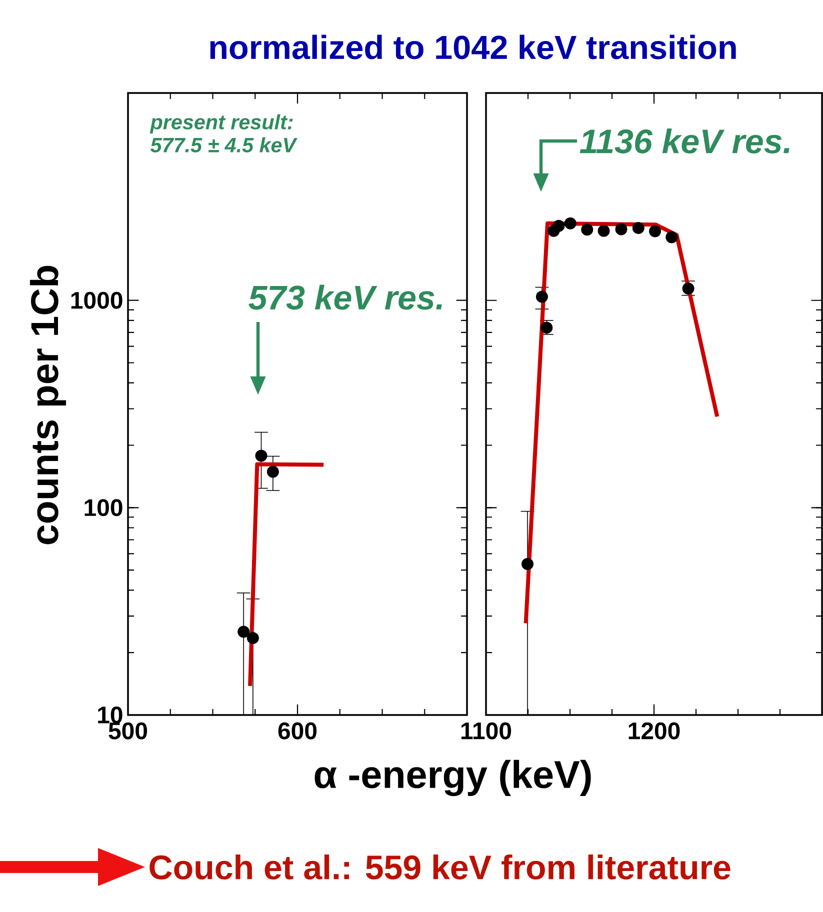 The width and height of the screenshot is (823, 912). What do you see at coordinates (297, 731) in the screenshot?
I see `x-tick-label: 600` at bounding box center [297, 731].